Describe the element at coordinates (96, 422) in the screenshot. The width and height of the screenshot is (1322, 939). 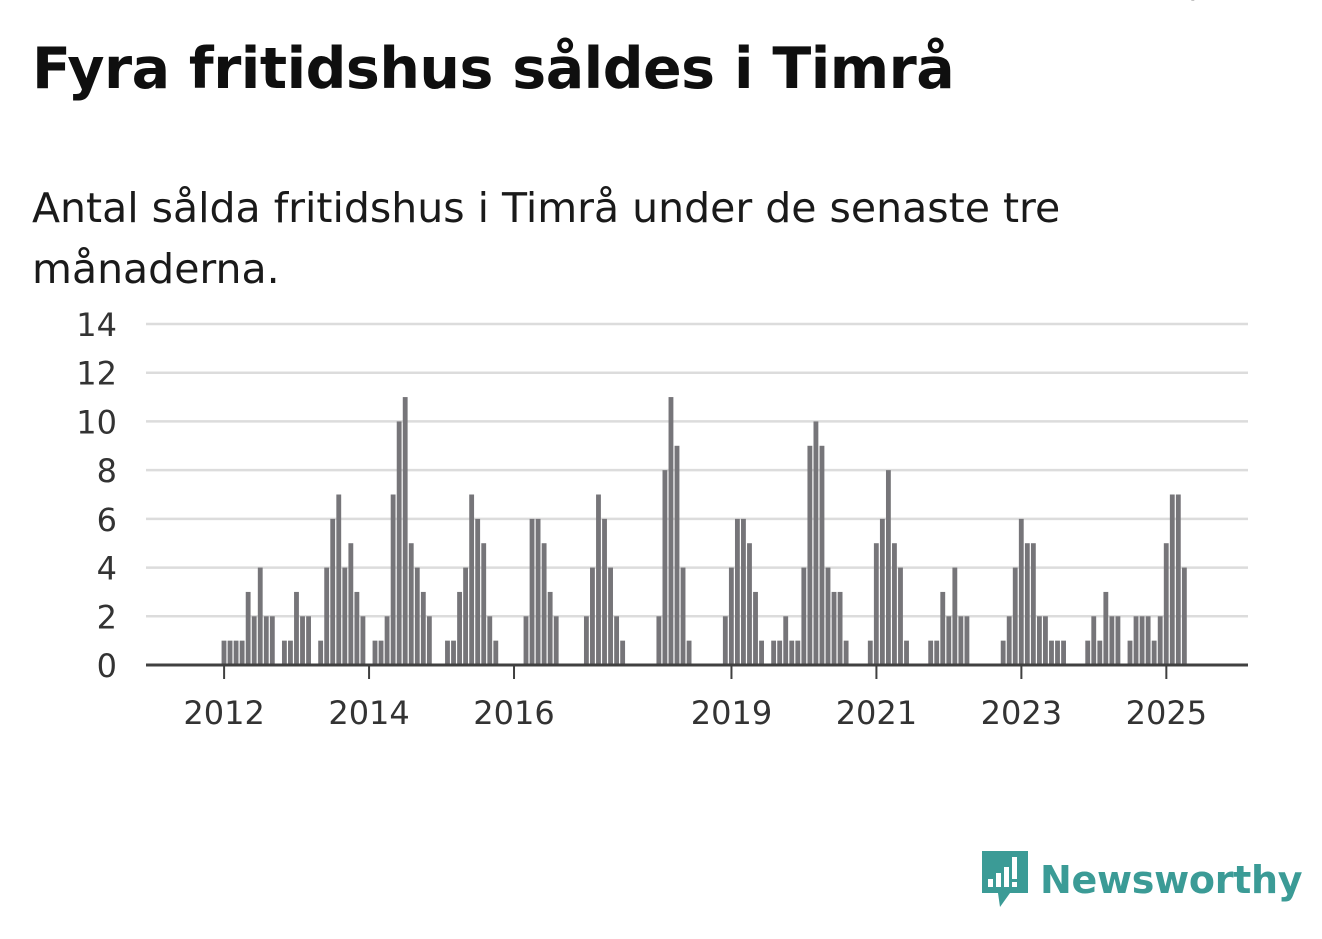
I see `y-tick-label: 10` at that location.